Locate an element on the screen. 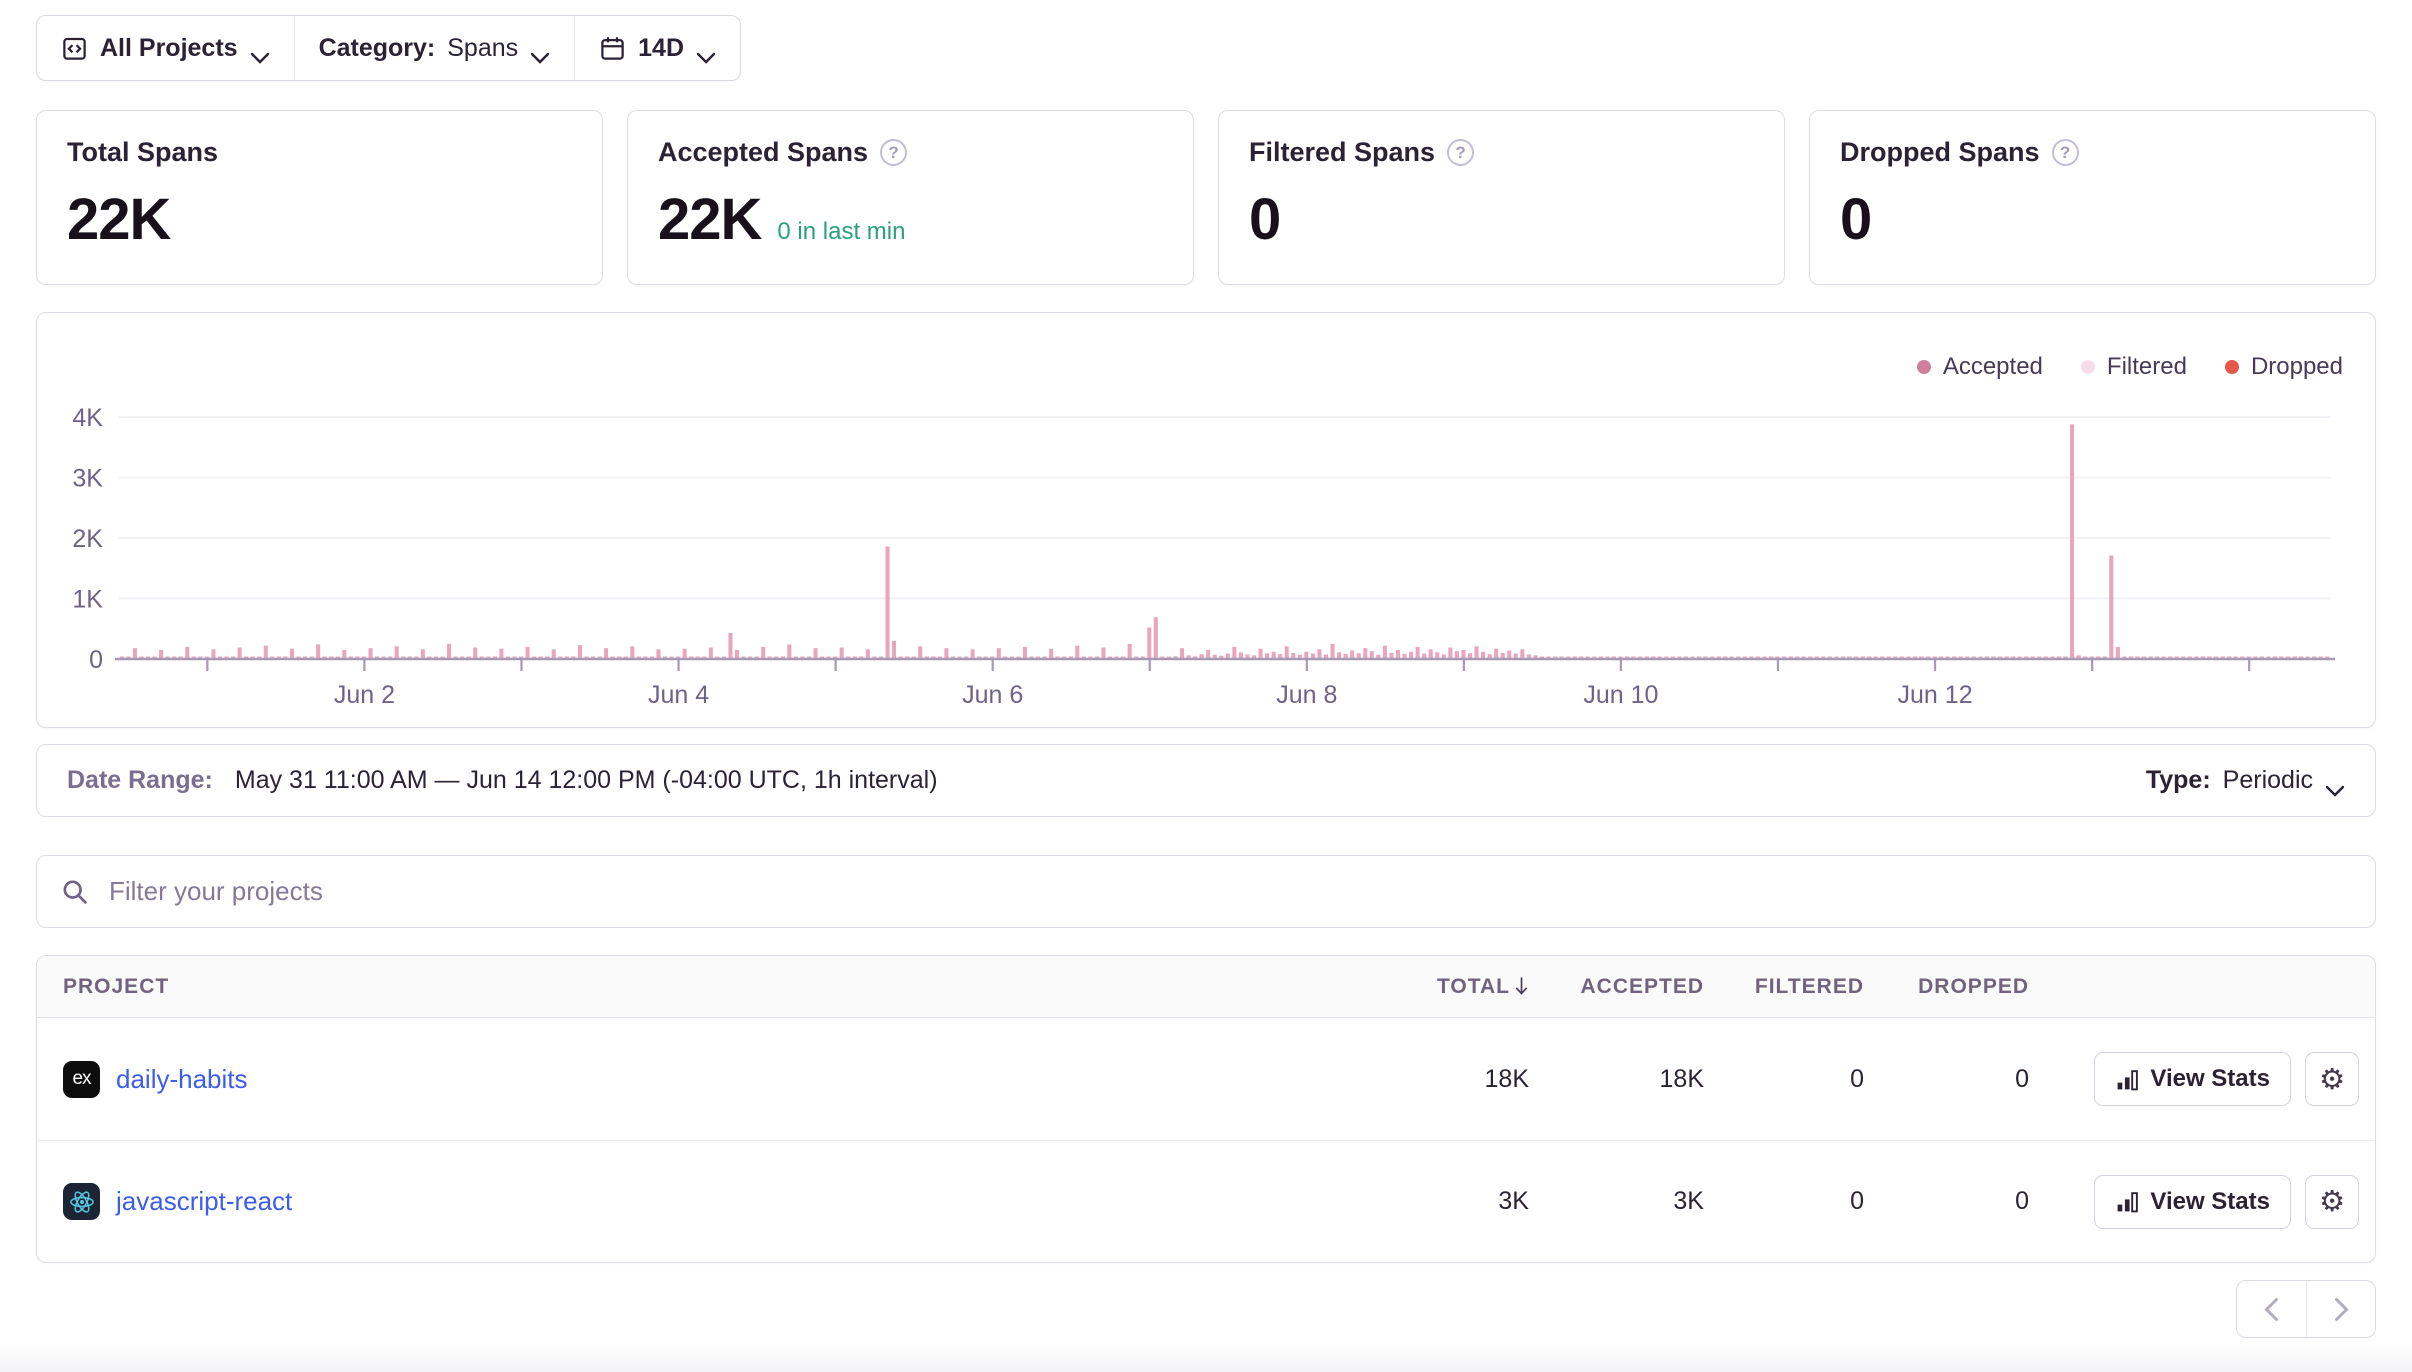 The image size is (2412, 1372). svg-text: Jun 6 is located at coordinates (992, 695).